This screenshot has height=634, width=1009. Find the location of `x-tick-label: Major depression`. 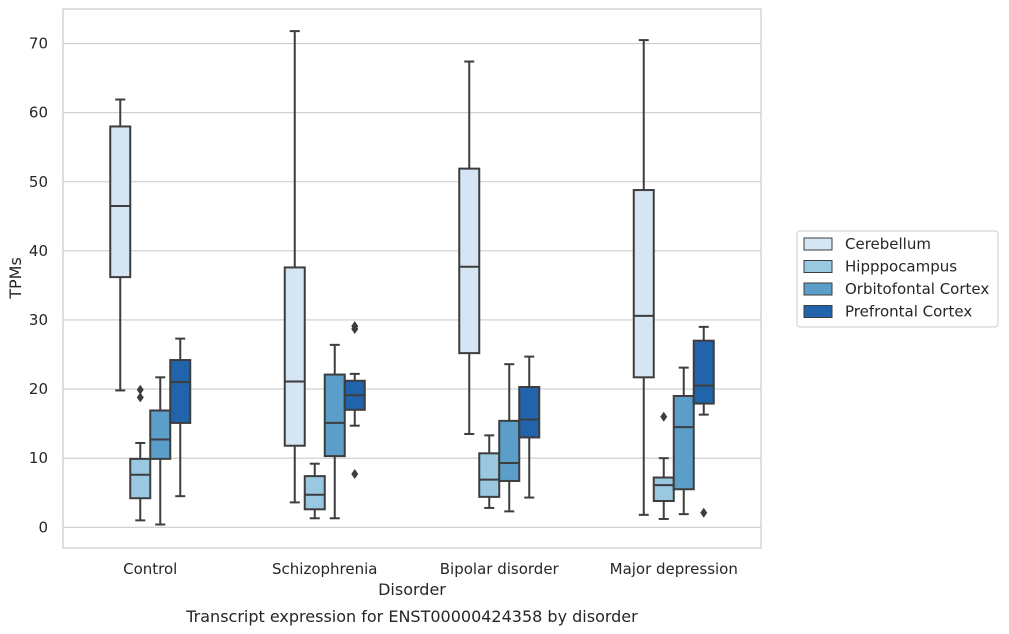

x-tick-label: Major depression is located at coordinates (674, 569).